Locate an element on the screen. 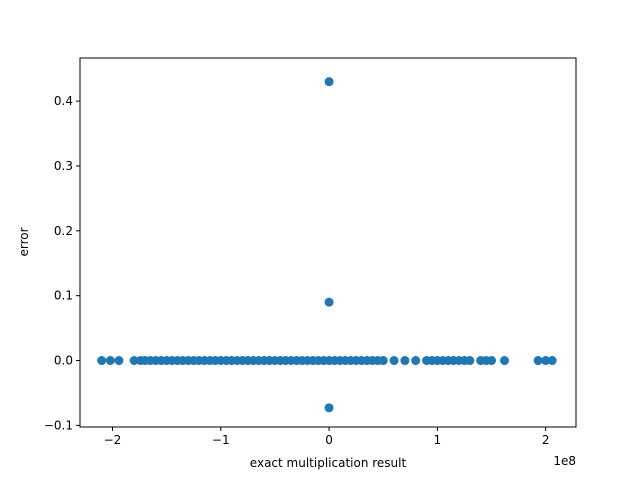 The image size is (640, 484). x-tick-label: 2 is located at coordinates (546, 440).